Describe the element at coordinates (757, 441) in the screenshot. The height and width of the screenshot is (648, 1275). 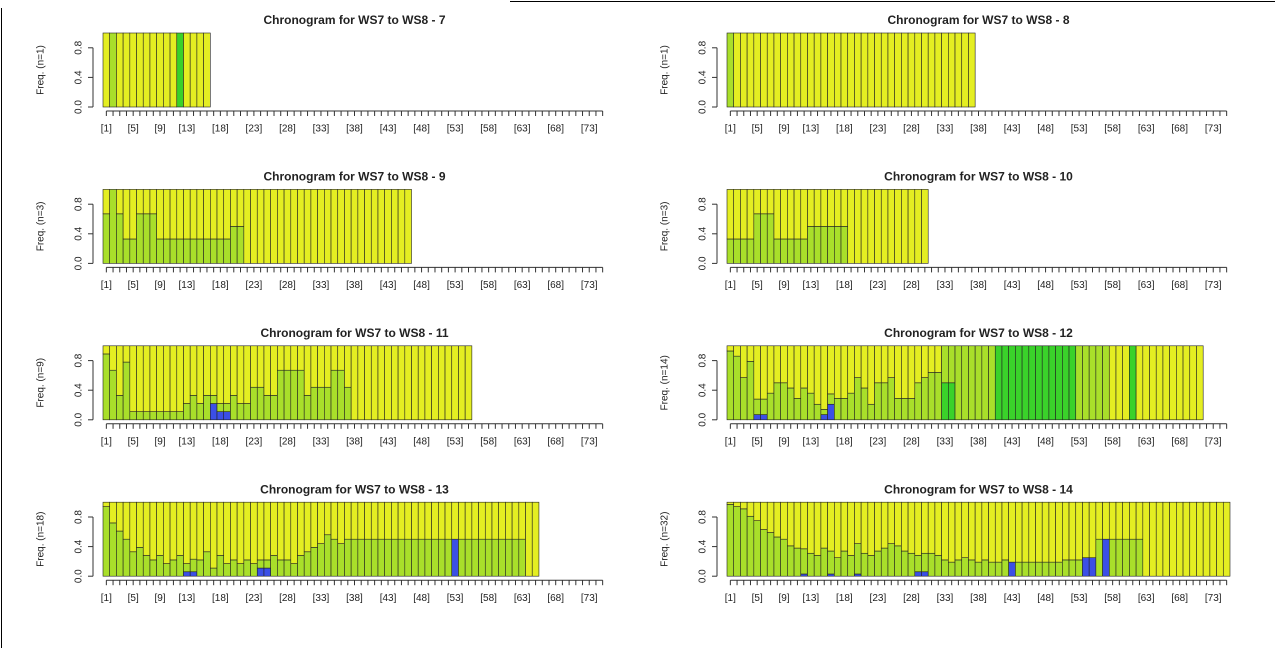
I see `x-tick-label: [5]` at that location.